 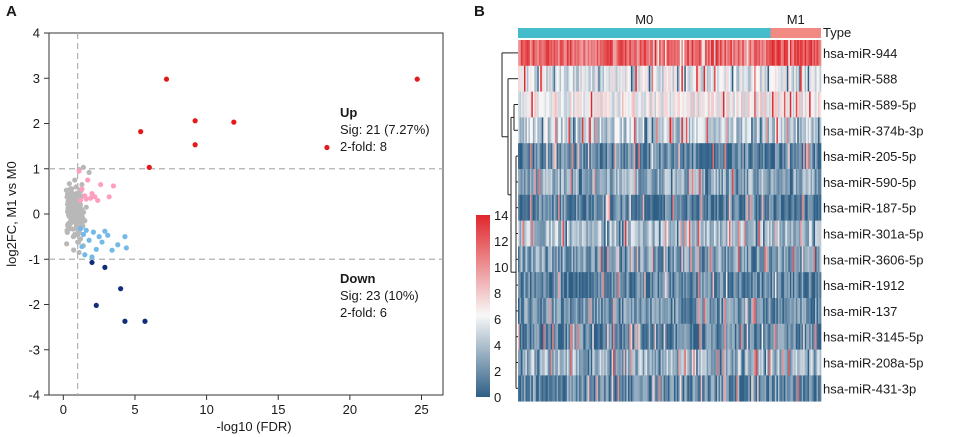 What do you see at coordinates (837, 32) in the screenshot?
I see `type-annotation-label: Type` at bounding box center [837, 32].